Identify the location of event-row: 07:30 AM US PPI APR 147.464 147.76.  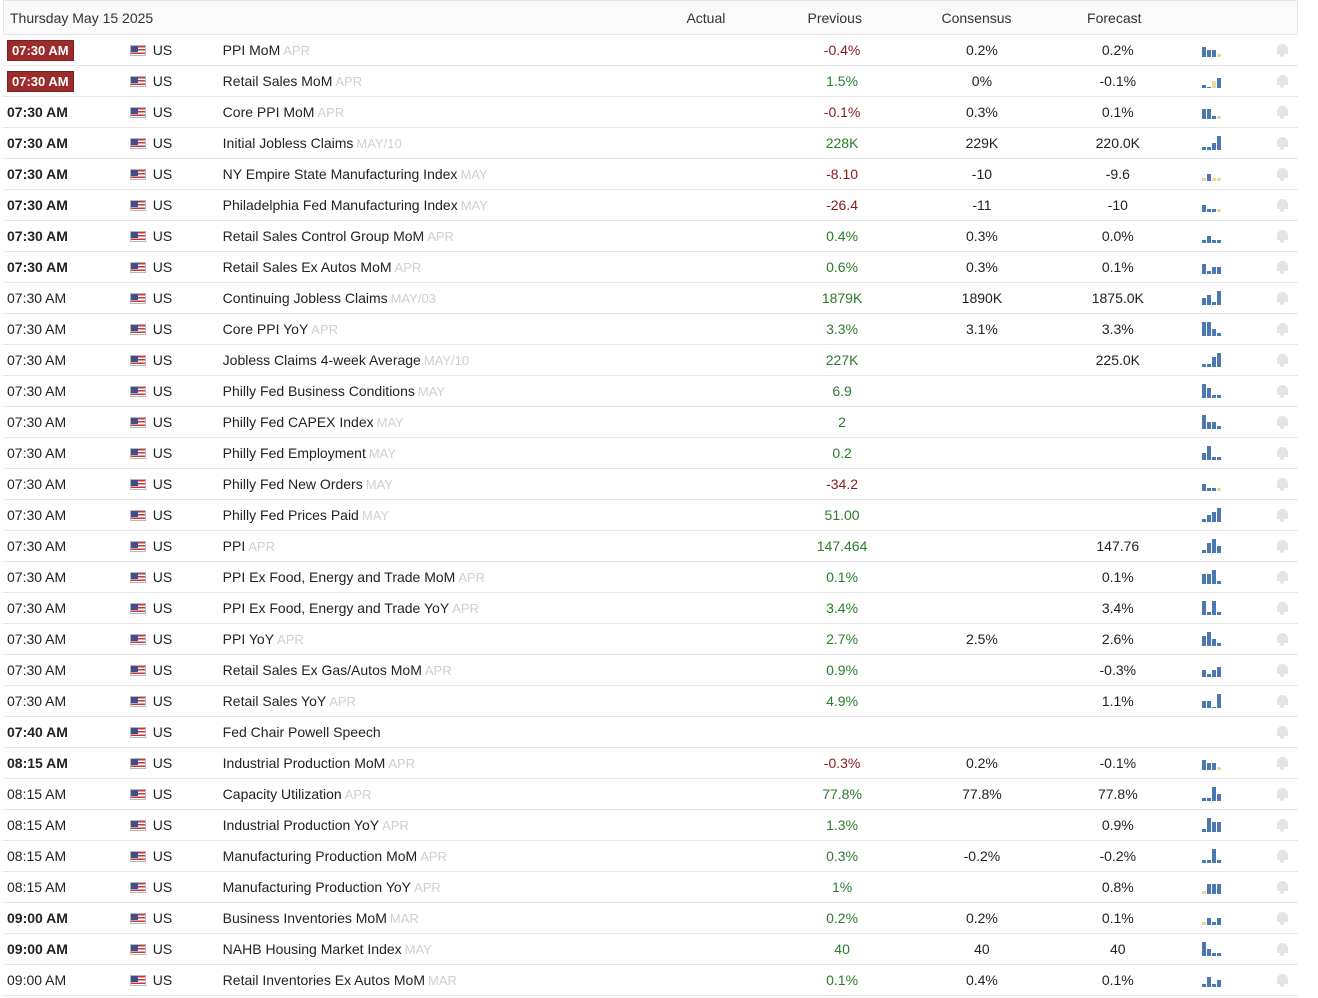
(650, 546).